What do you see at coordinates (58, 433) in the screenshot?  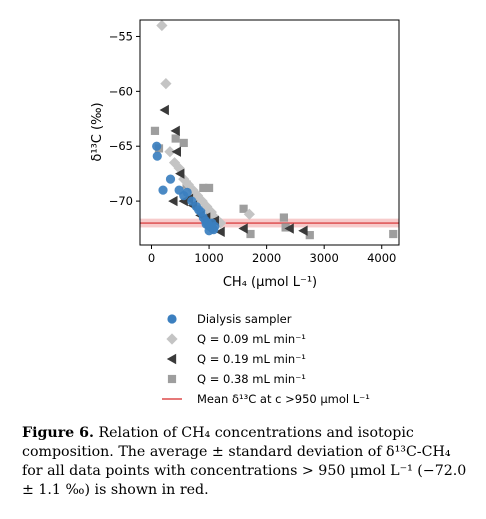 I see `caption-label: Figure 6.` at bounding box center [58, 433].